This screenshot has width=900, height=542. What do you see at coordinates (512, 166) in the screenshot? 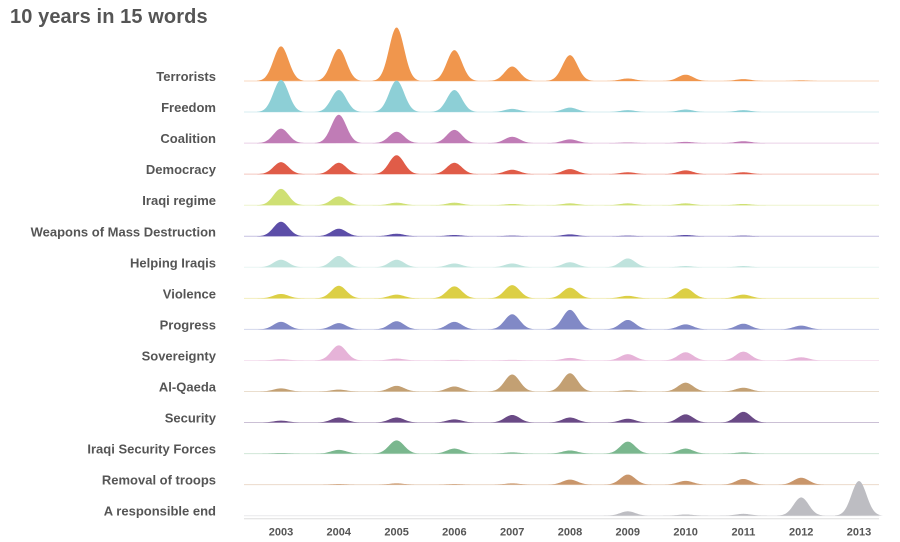
I see `ridge-row: Democracy` at bounding box center [512, 166].